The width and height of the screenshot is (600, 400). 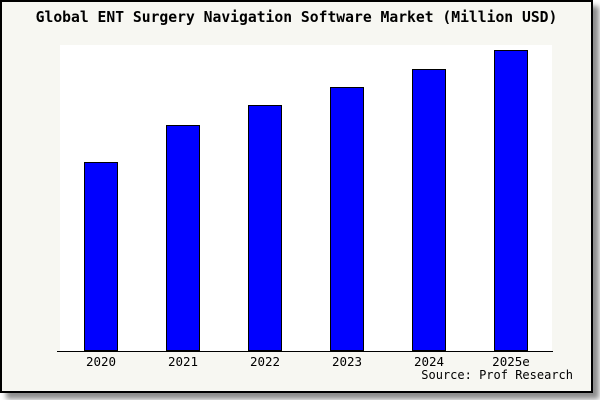 I want to click on x-tick-row: 2020 2021 2022 2023 2024 2025e, so click(x=306, y=361).